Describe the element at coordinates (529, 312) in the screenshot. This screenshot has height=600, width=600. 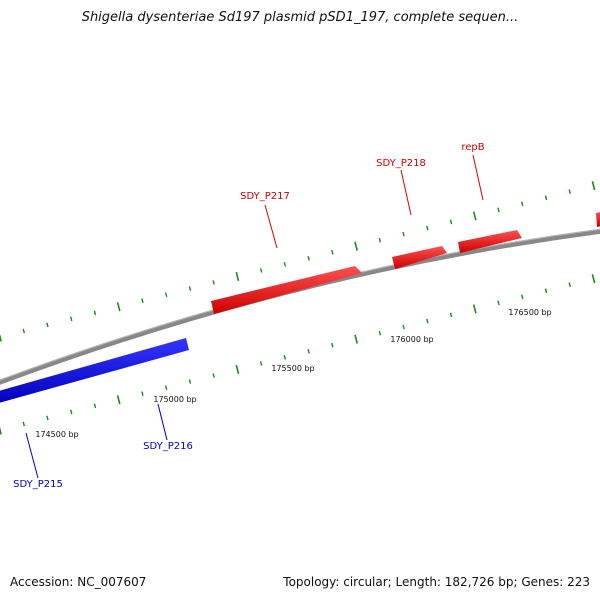
I see `ruler-label-176500: 176500 bp` at that location.